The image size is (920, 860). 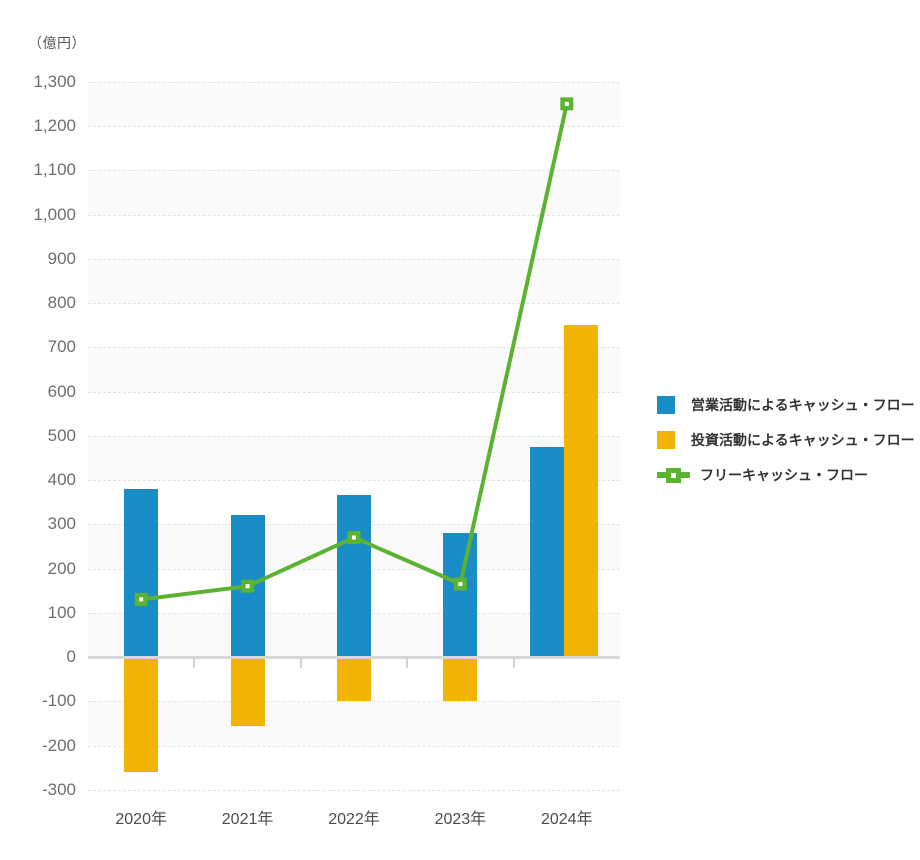 I want to click on y-axis-tick-label: 1,200, so click(x=54, y=125).